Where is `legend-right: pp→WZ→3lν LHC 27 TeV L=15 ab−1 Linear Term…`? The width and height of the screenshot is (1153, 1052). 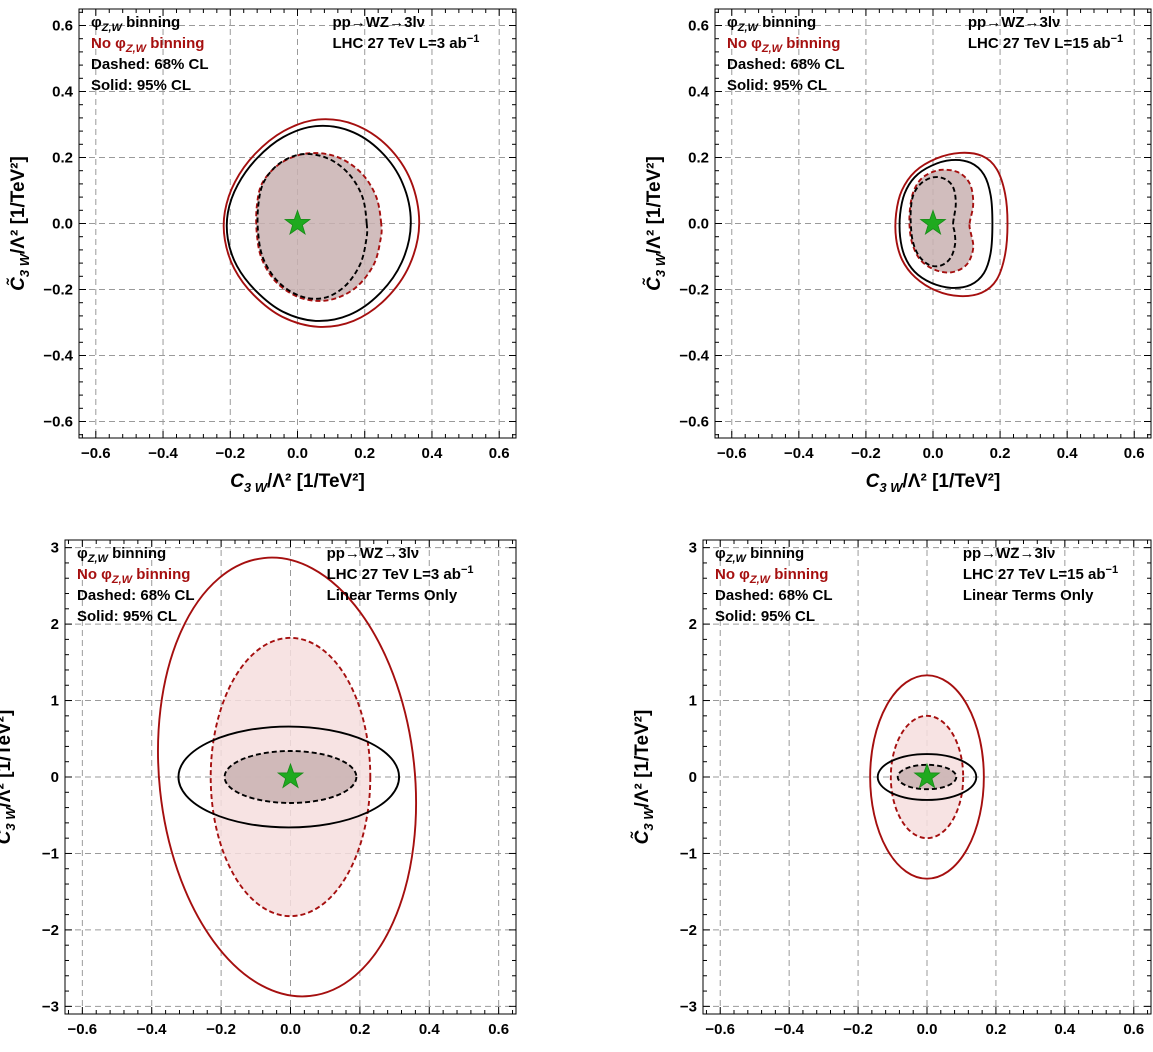
legend-right: pp→WZ→3lν LHC 27 TeV L=15 ab−1 Linear Term… is located at coordinates (1040, 574).